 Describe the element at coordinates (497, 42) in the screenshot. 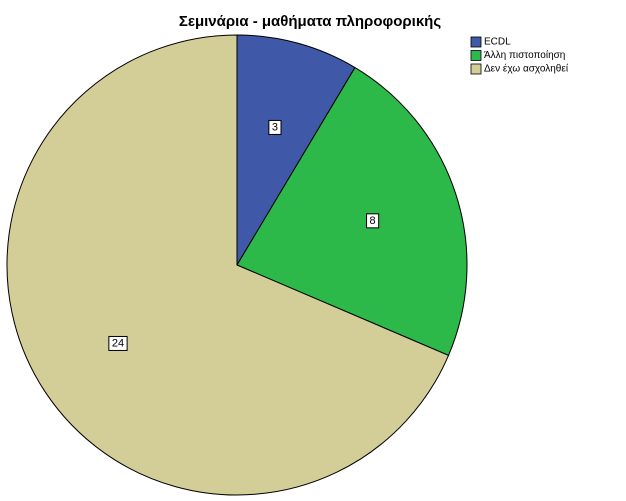

I see `legend-label: ECDL` at that location.